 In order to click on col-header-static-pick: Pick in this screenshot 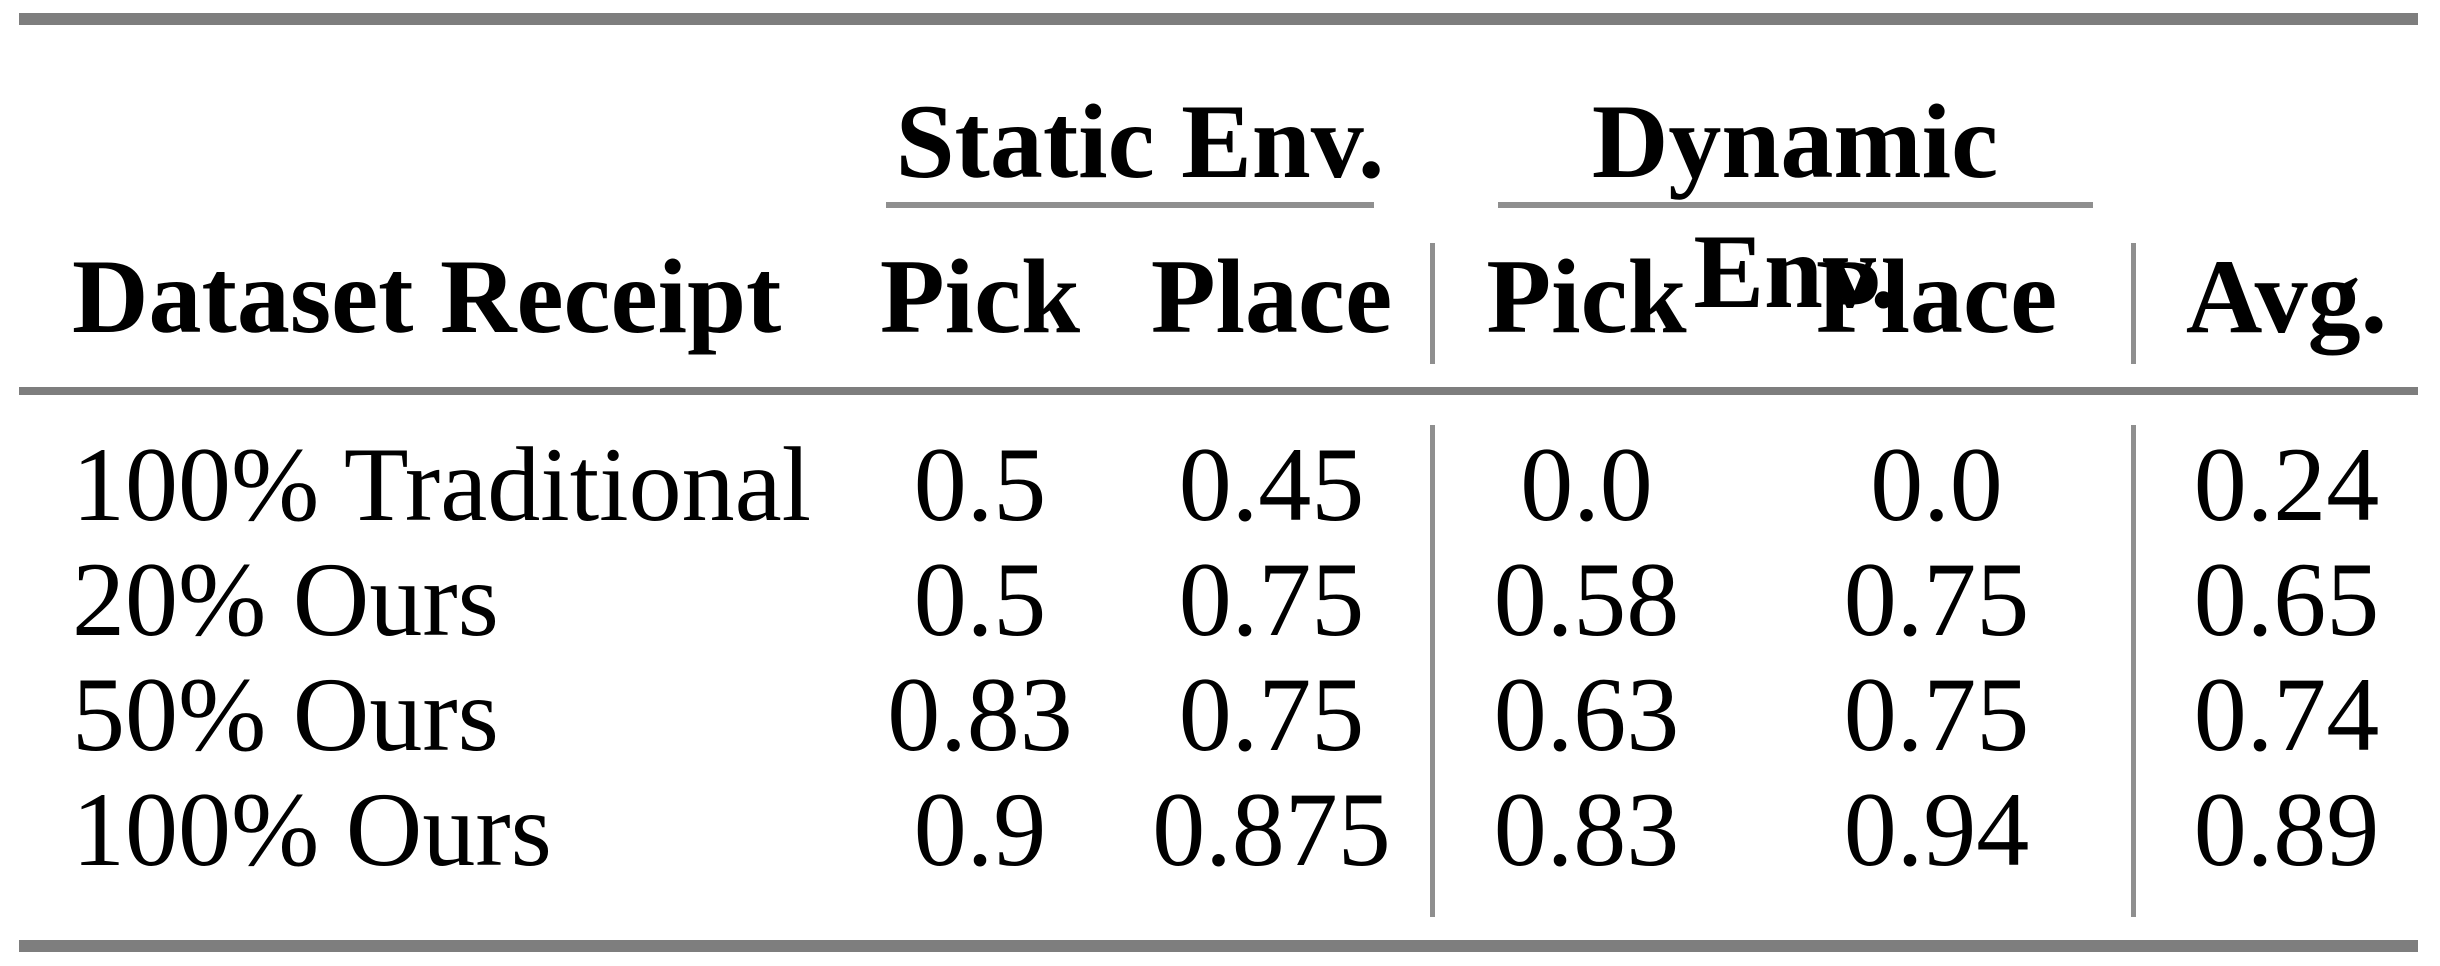, I will do `click(980, 296)`.